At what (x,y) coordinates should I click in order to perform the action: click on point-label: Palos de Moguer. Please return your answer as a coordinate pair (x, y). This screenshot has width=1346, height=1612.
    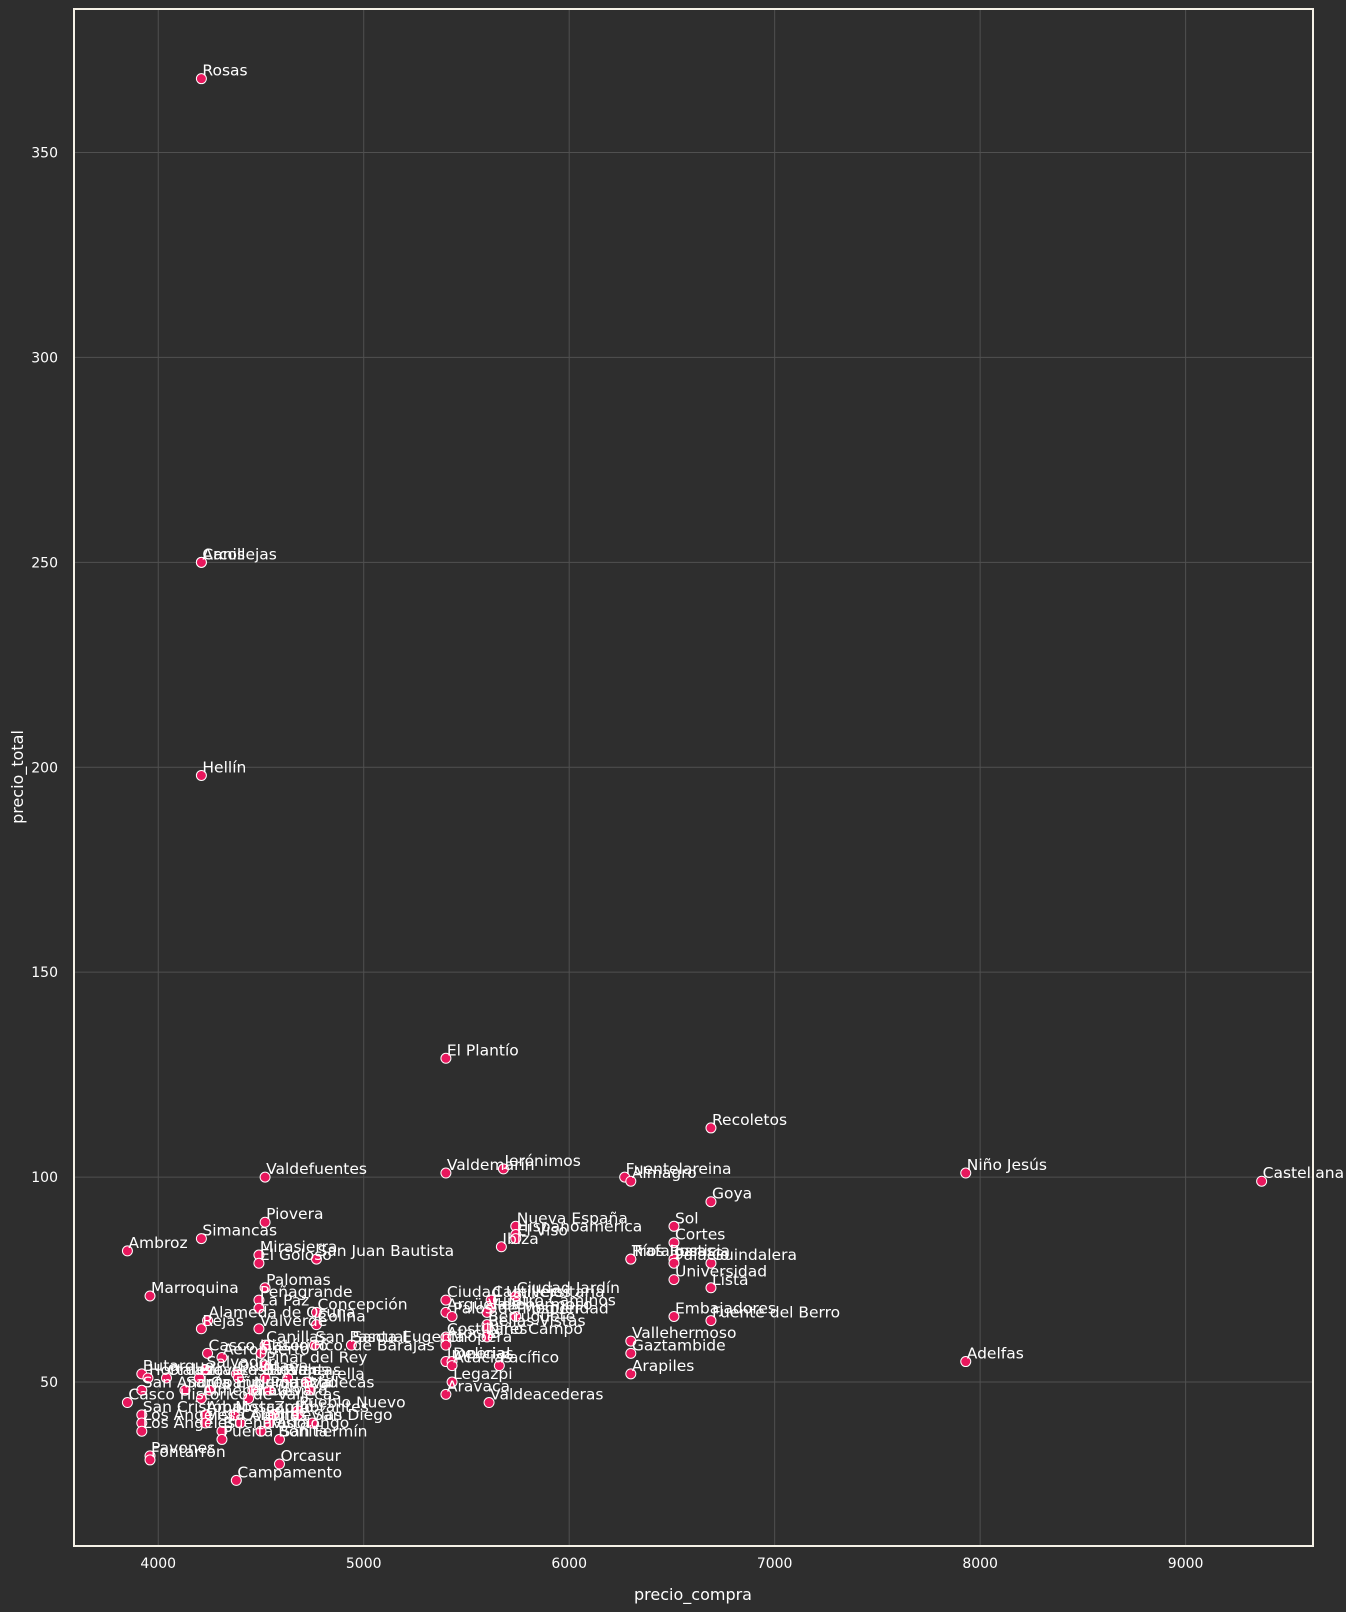
    Looking at the image, I should click on (517, 1308).